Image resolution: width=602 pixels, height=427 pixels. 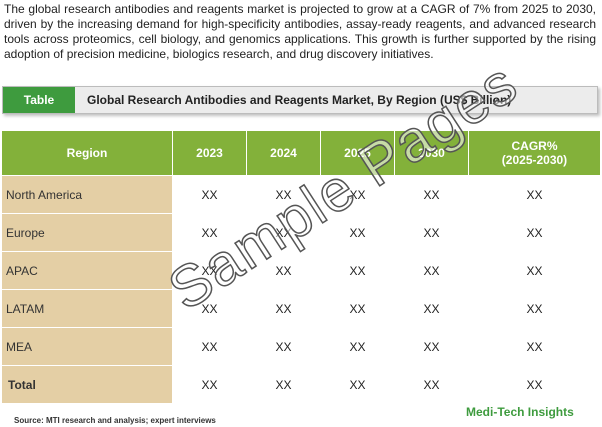 What do you see at coordinates (87, 194) in the screenshot?
I see `region-cell: North America` at bounding box center [87, 194].